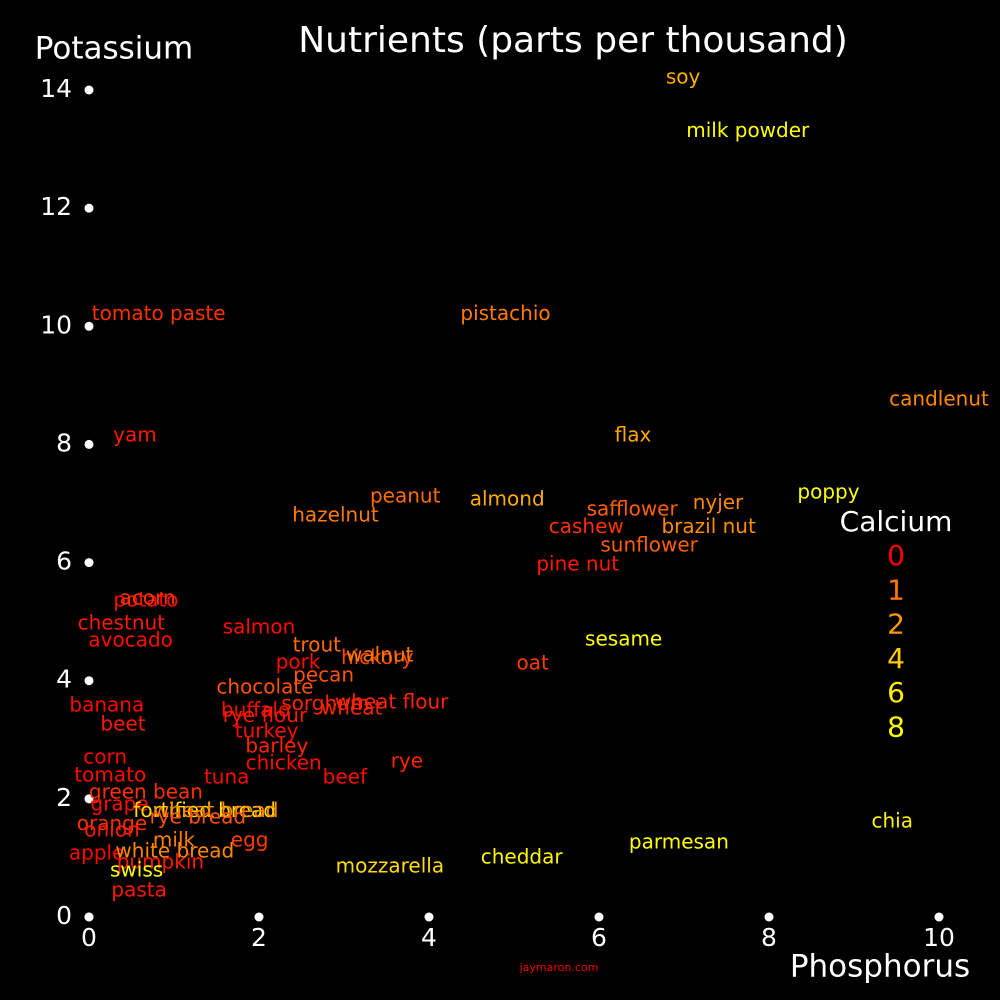 The height and width of the screenshot is (1000, 1000). Describe the element at coordinates (896, 555) in the screenshot. I see `legend-entry: 0` at that location.